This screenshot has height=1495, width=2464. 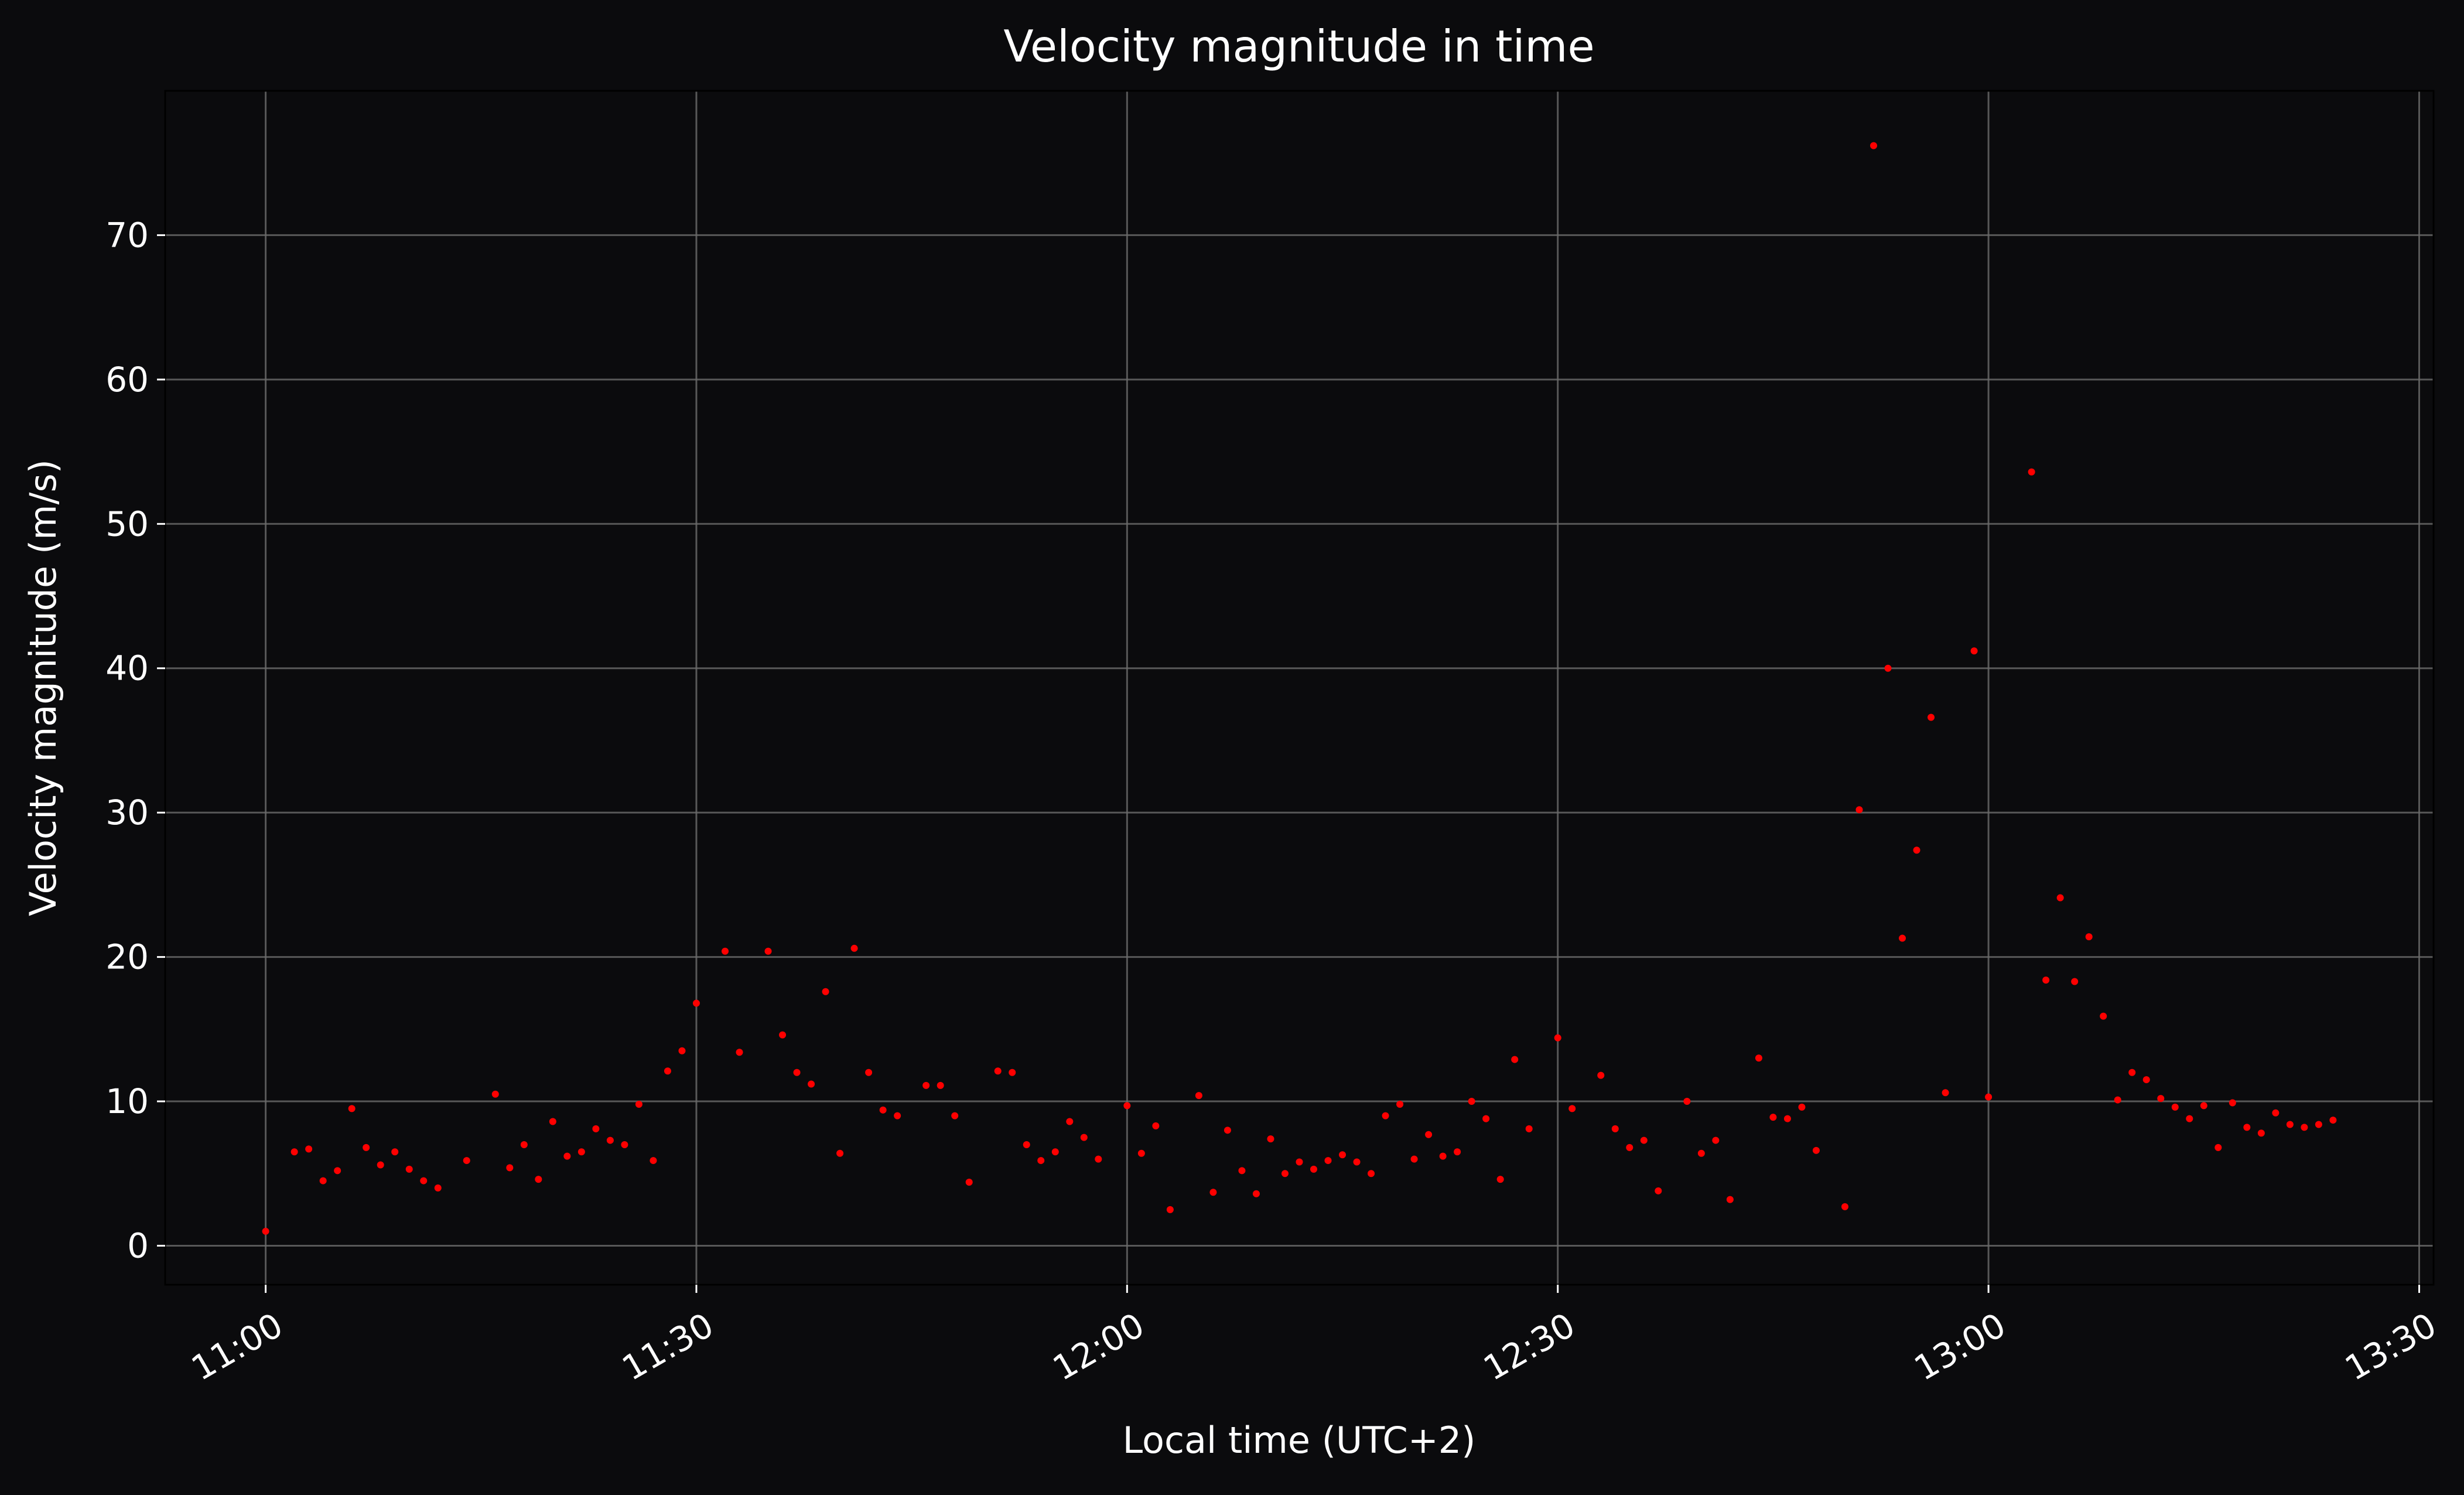 I want to click on y-axis: 0 10 20 30 40 50 60 70, so click(x=135, y=740).